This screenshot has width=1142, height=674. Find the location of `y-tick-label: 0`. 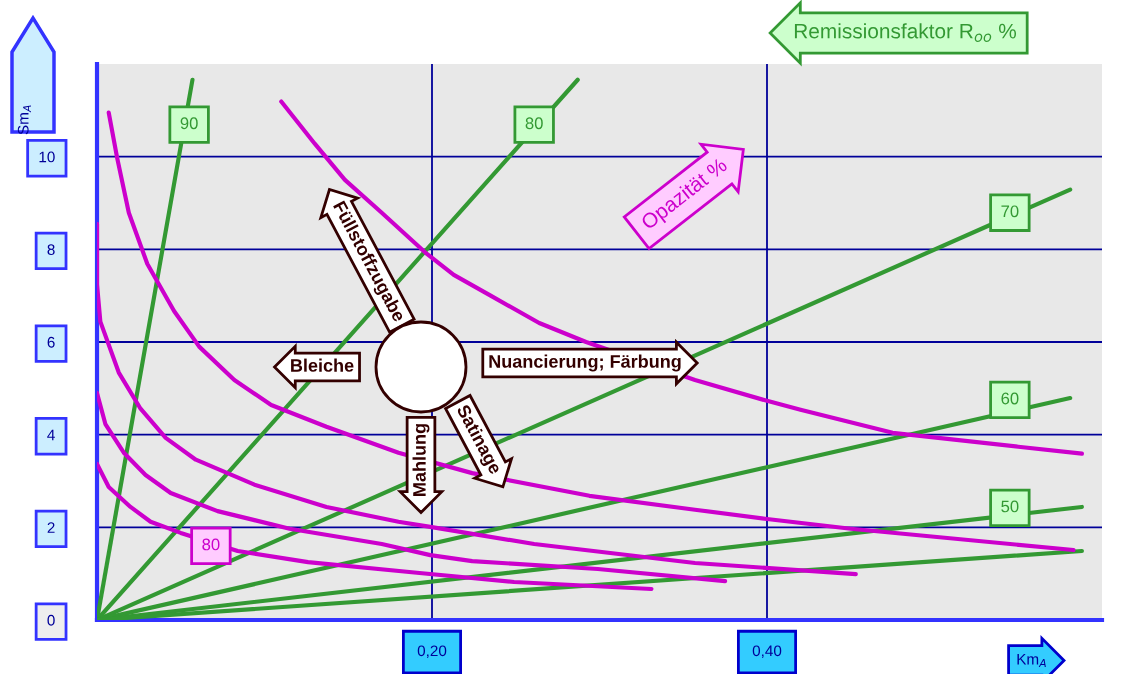

y-tick-label: 0 is located at coordinates (51, 620).